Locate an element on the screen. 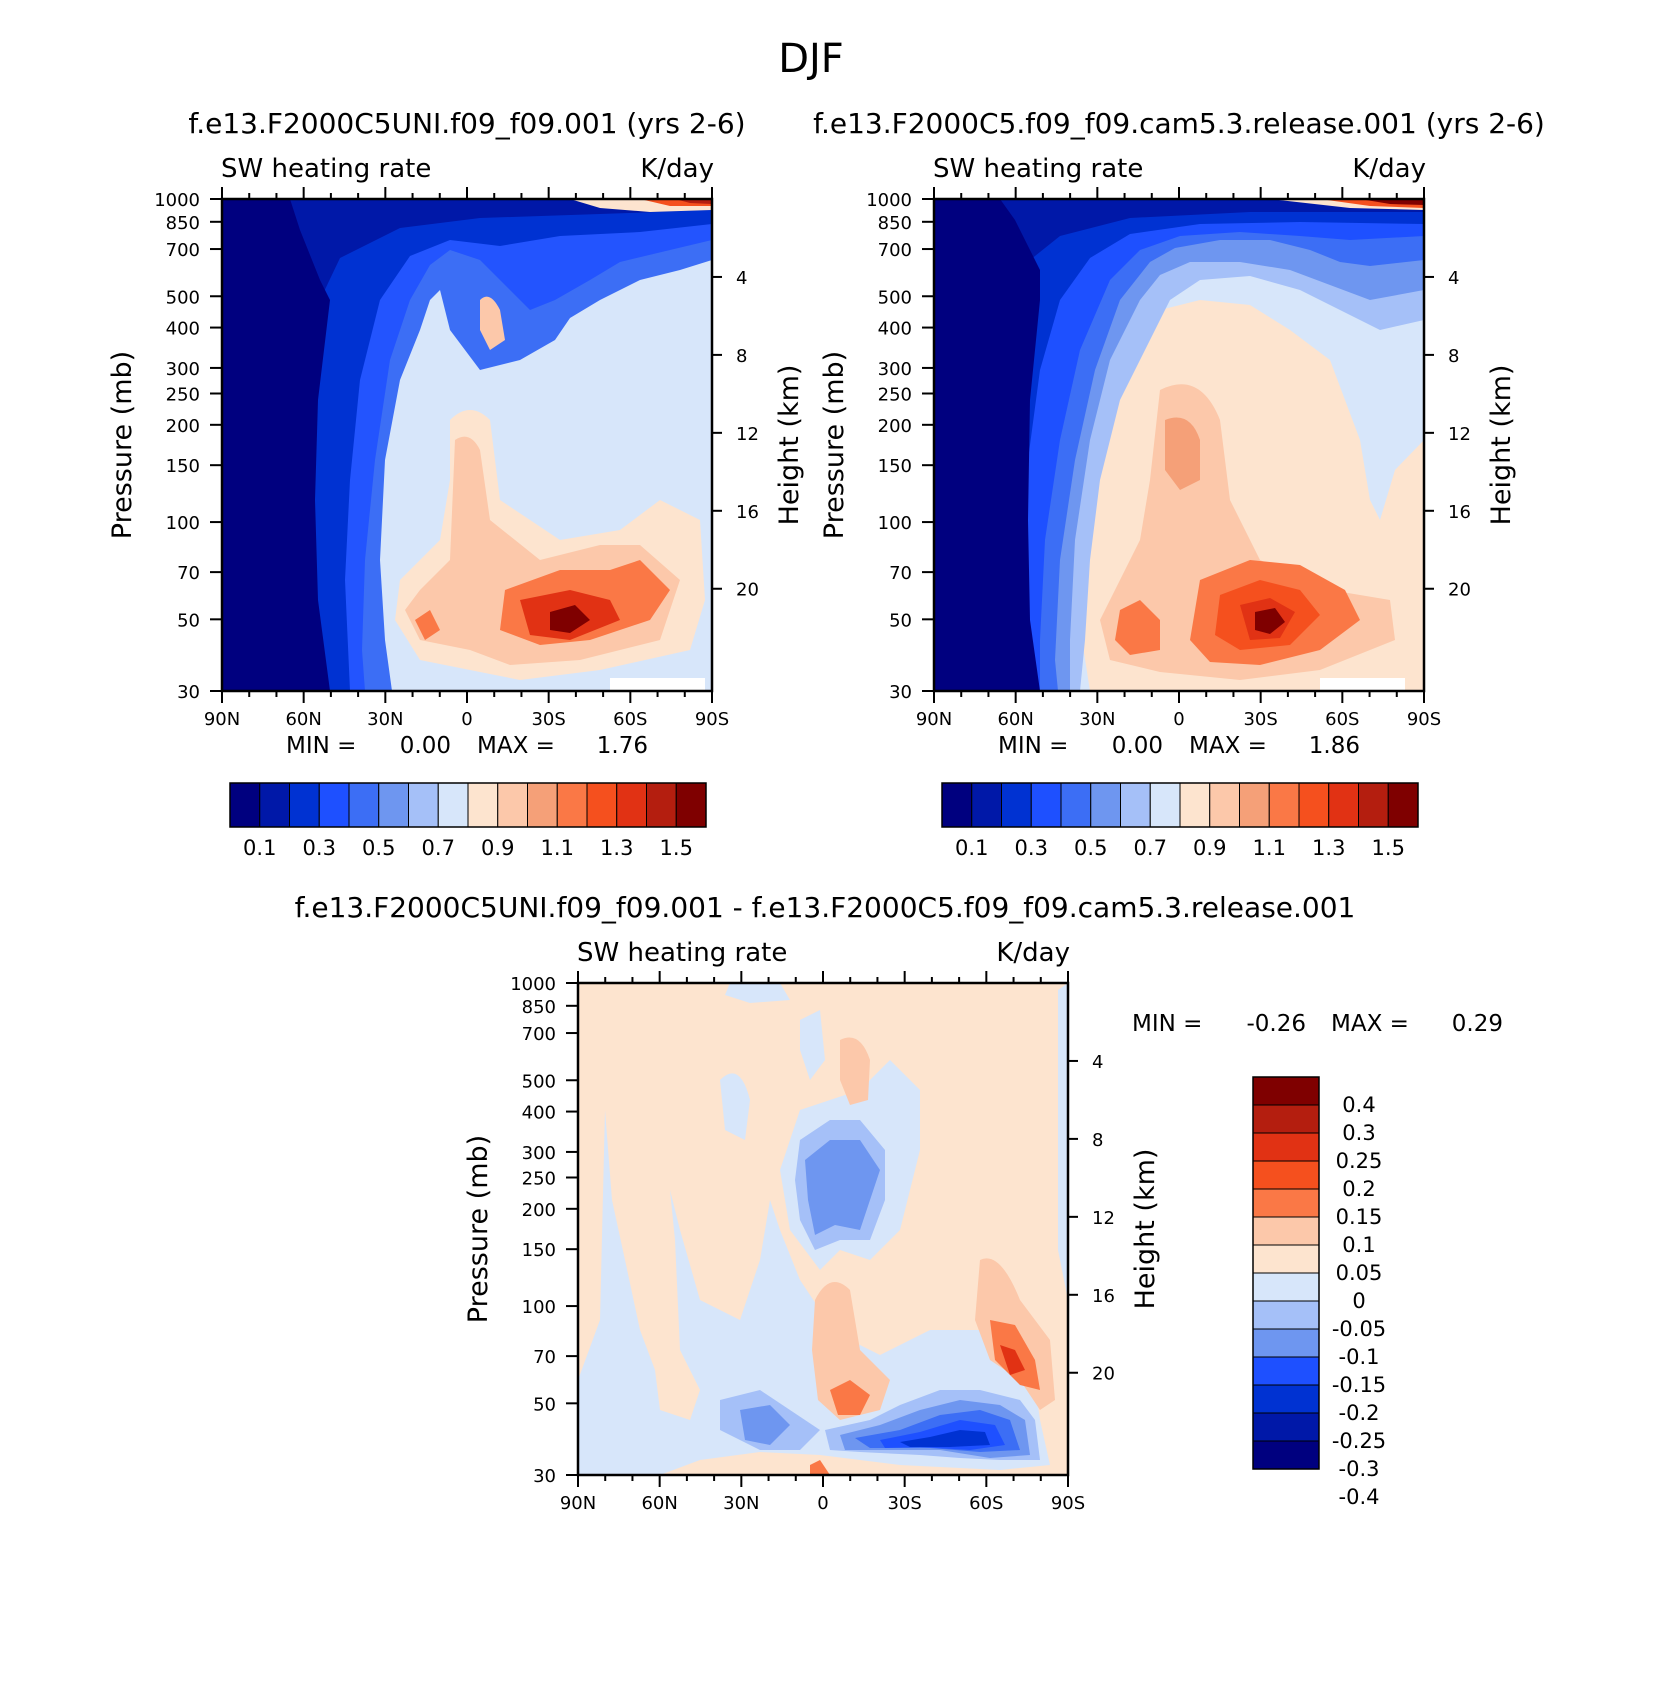 The height and width of the screenshot is (1685, 1660). panel-2-colorbar: 0.1 0.3 0.5 0.7 0.9 1.1 1.3 1.5 is located at coordinates (1180, 821).